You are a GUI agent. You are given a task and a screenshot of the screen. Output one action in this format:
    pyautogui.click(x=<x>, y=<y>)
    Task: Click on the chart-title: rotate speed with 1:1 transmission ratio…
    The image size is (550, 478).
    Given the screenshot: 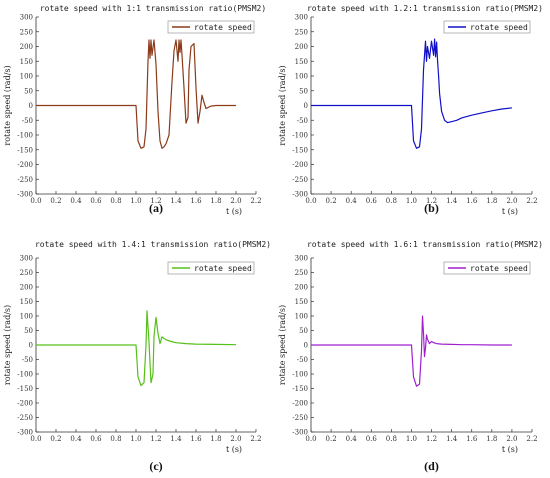 What is the action you would take?
    pyautogui.click(x=153, y=8)
    